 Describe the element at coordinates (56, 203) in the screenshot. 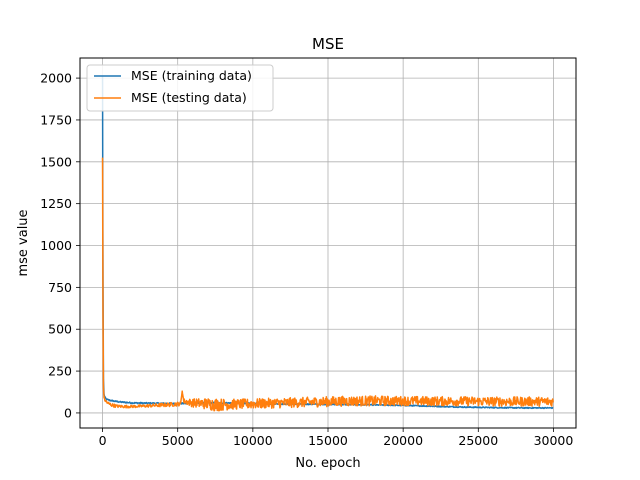

I see `y-tick-label: 1250` at that location.